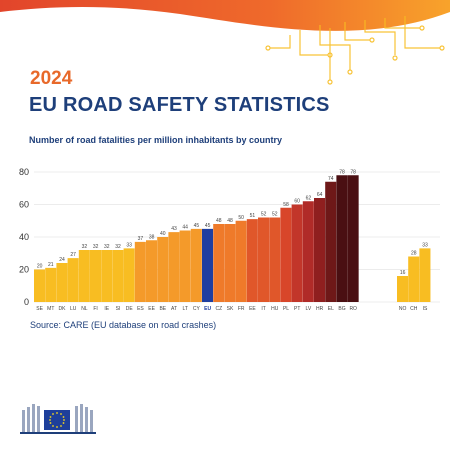 The width and height of the screenshot is (450, 450). I want to click on bar-at, so click(174, 267).